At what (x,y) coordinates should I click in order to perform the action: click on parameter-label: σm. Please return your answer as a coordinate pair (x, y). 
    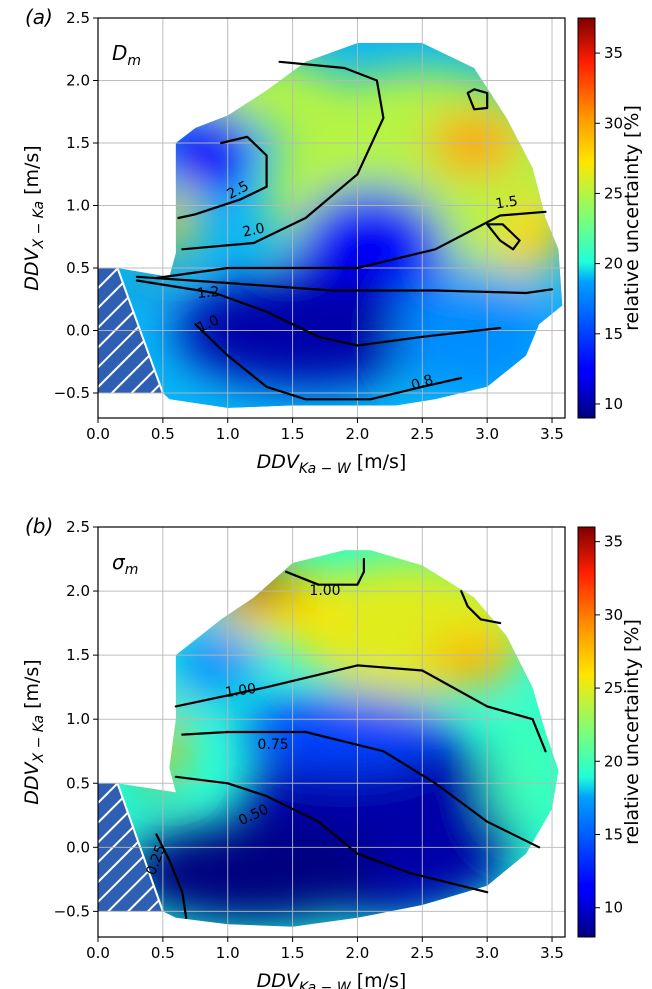
    Looking at the image, I should click on (125, 564).